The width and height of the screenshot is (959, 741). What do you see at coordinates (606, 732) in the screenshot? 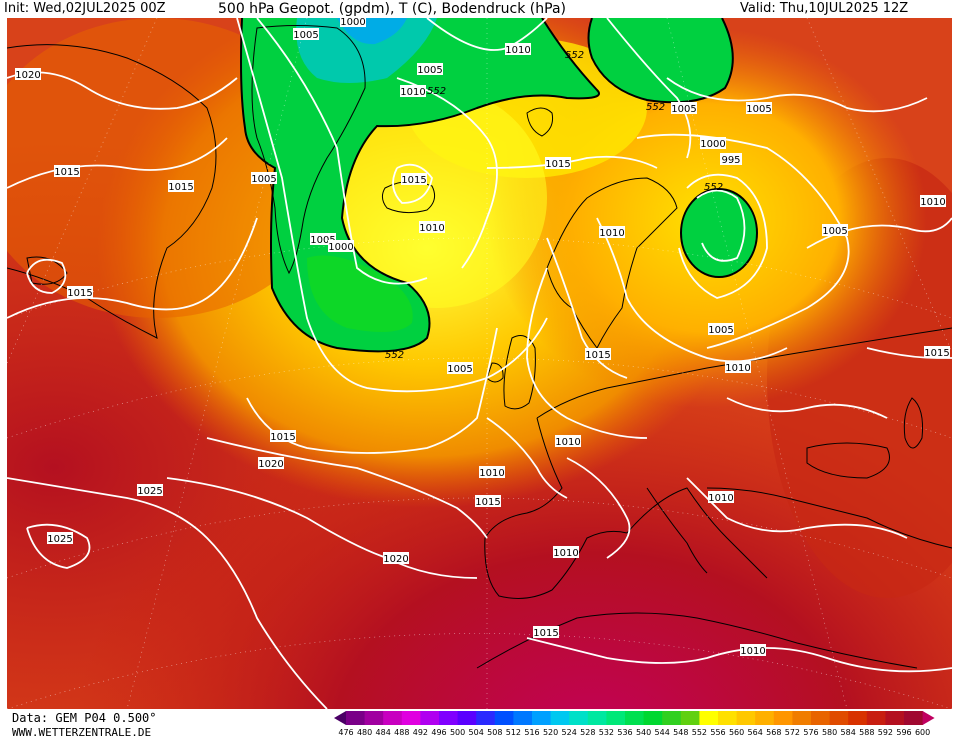
I see `colorbar-tick-label: 532` at bounding box center [606, 732].